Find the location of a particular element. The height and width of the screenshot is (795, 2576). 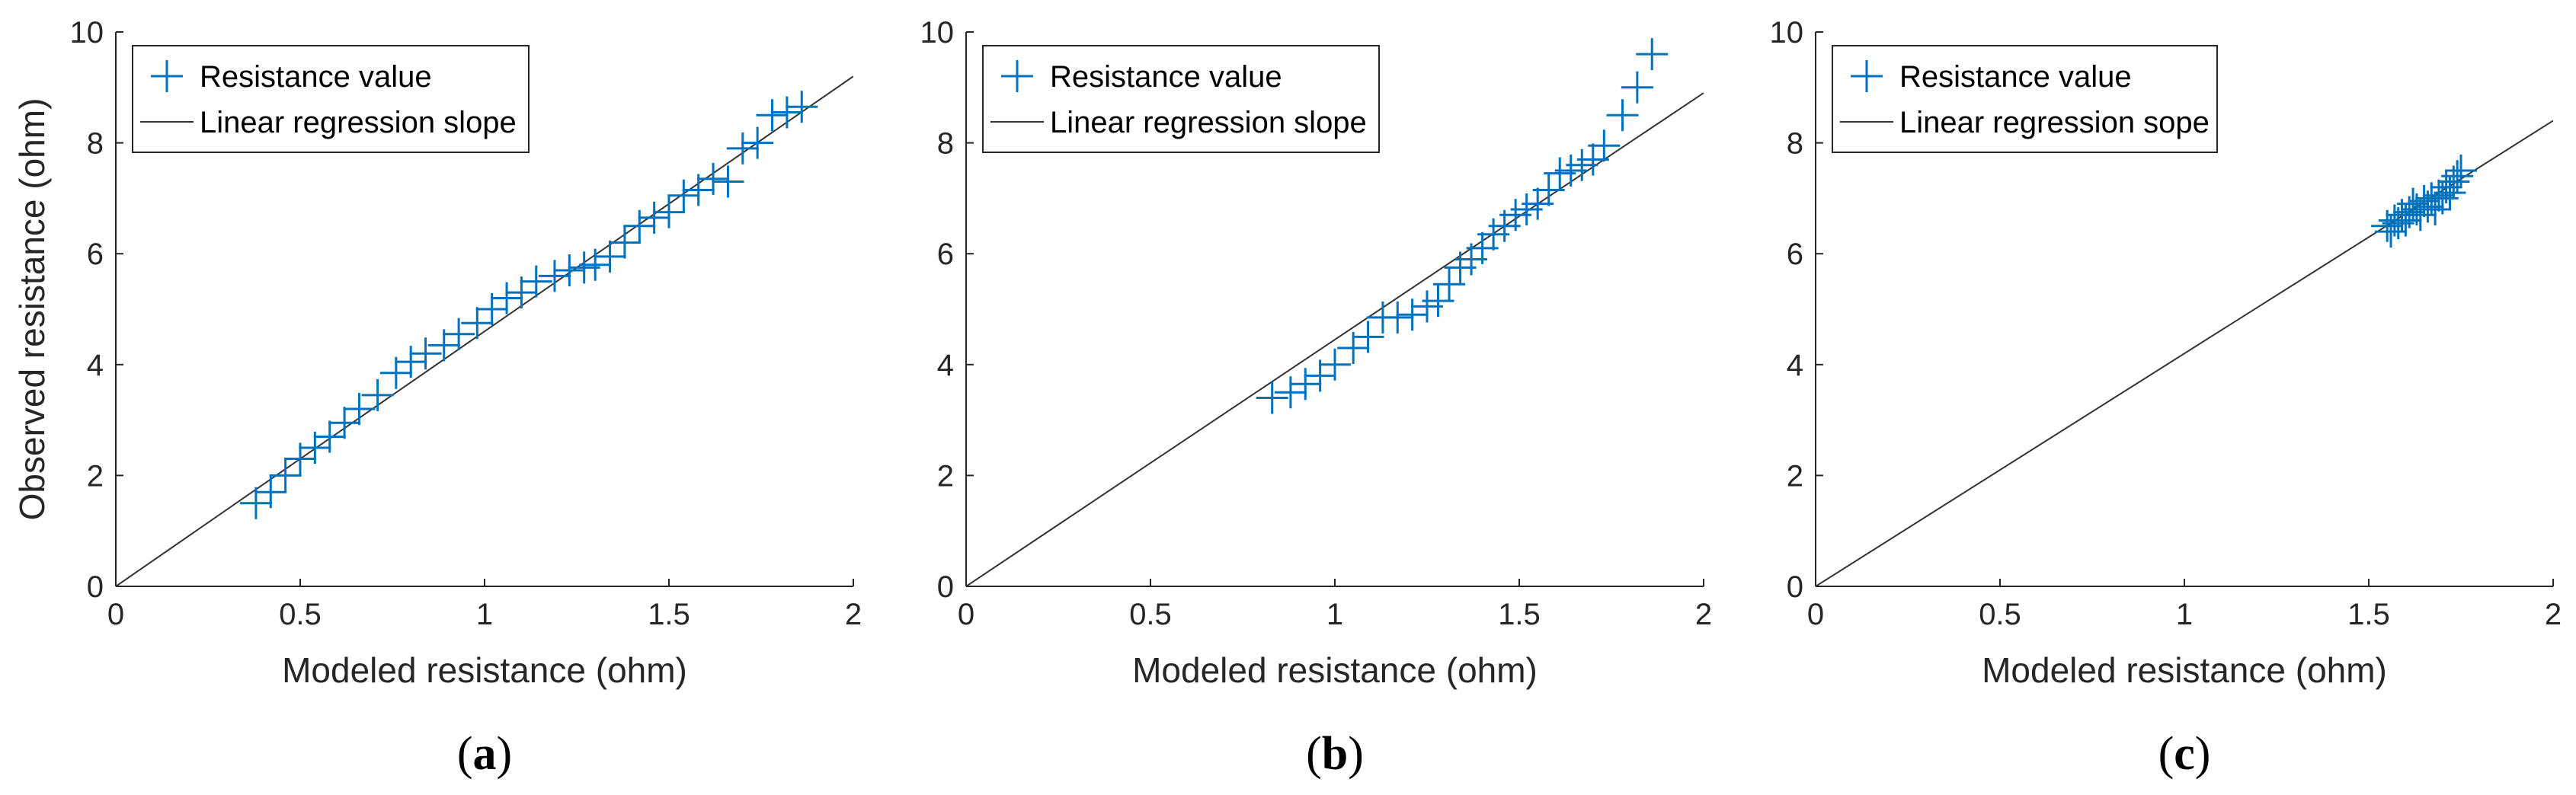

panel-label: (c) is located at coordinates (2184, 754).